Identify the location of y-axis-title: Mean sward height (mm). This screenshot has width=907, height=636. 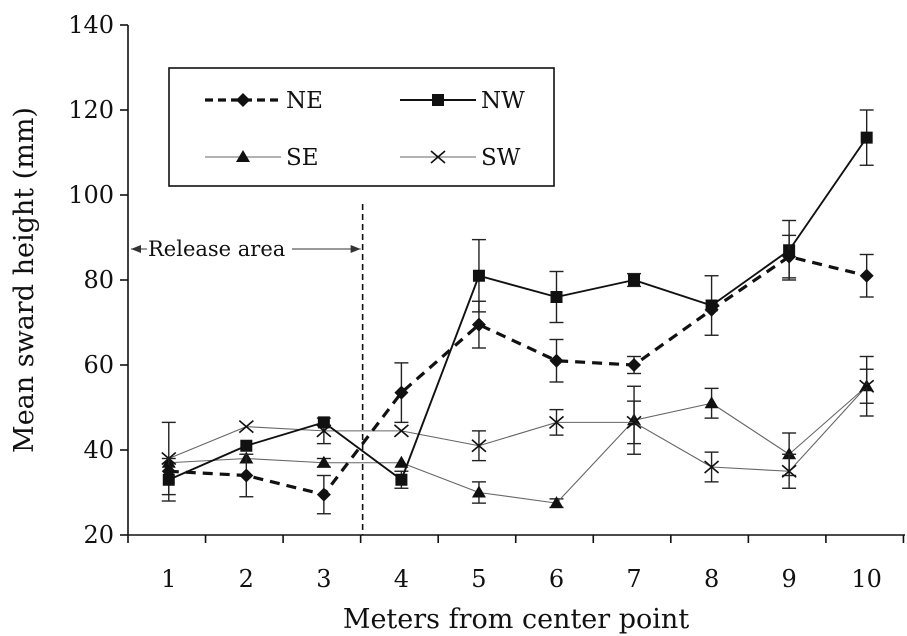
(24, 280).